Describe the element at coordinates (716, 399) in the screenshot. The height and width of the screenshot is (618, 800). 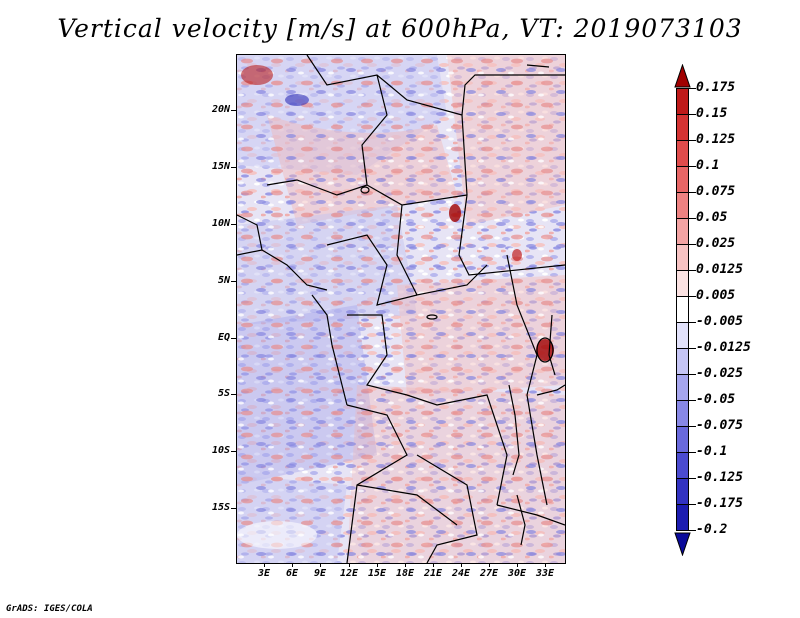
I see `colorbar-label-neg0.05: -0.05` at that location.